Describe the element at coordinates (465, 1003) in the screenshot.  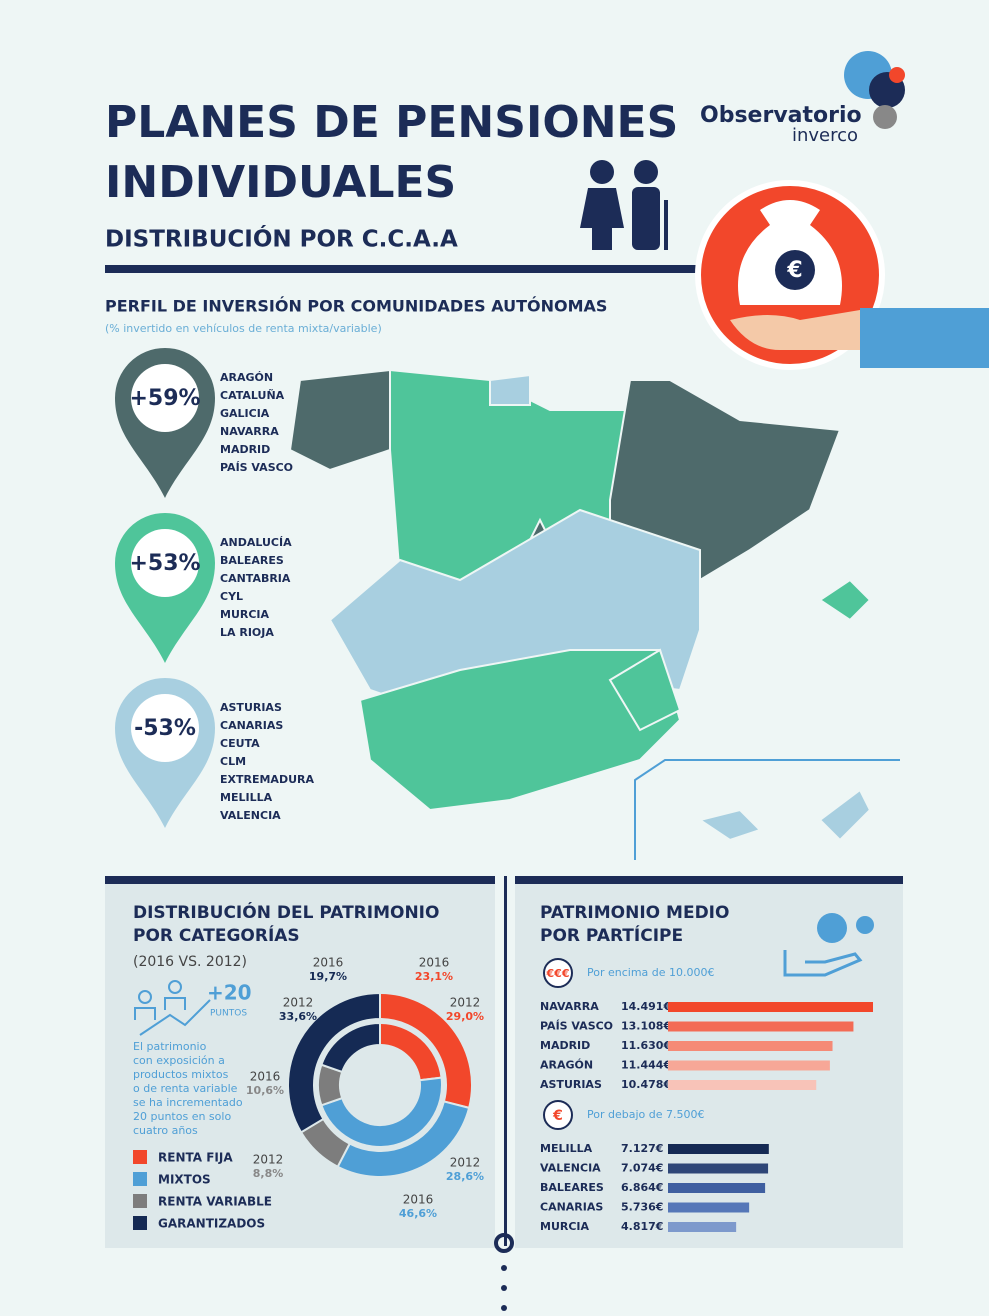
I see `year-label: 2012` at that location.